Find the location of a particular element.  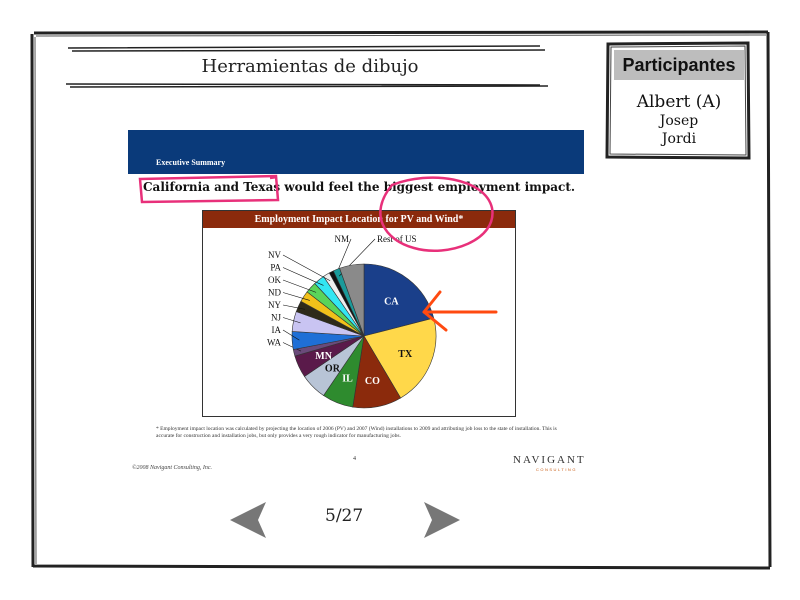

window-title: Herramientas de dibujo is located at coordinates (310, 66).